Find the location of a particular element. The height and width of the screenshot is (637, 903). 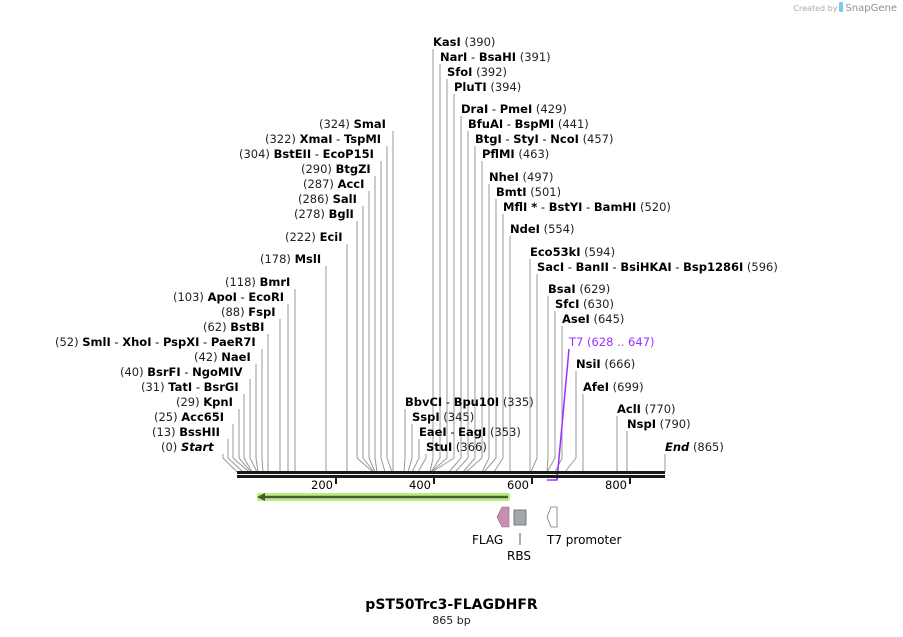

enzyme-name: BanII is located at coordinates (592, 267).